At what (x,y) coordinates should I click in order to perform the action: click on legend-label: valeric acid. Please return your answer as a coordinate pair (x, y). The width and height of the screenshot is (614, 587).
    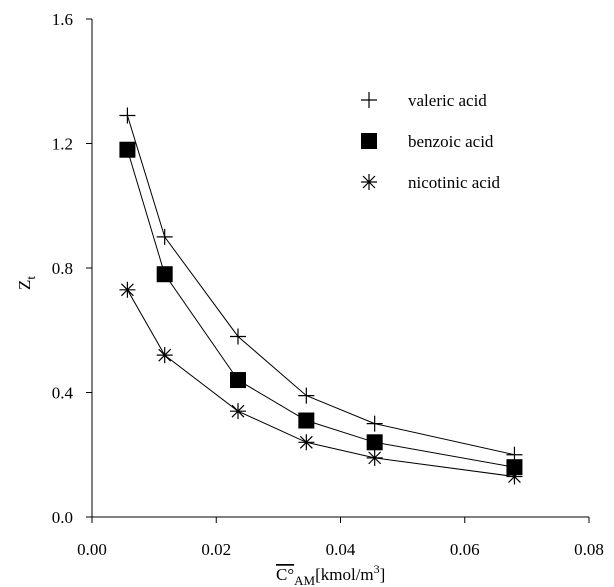
    Looking at the image, I should click on (447, 100).